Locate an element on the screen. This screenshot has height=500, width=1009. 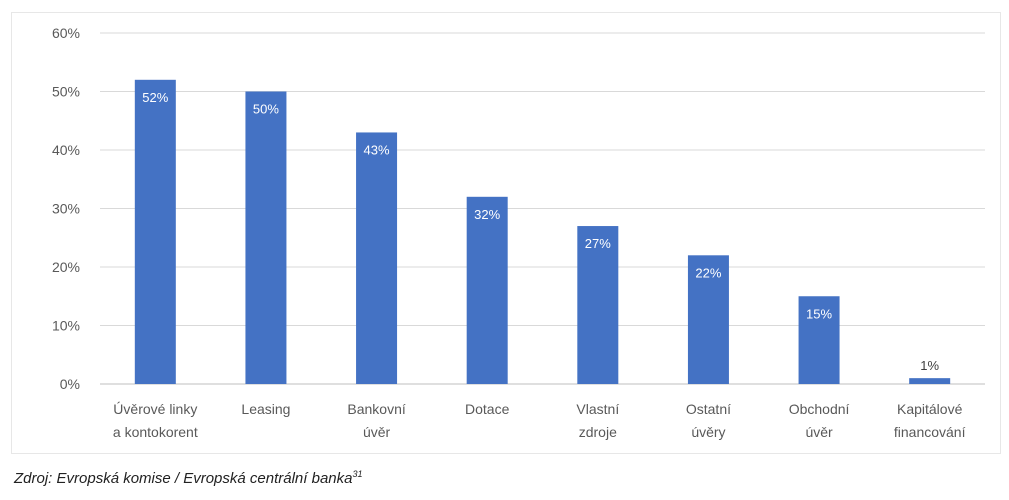
x-tick-label: Kapitálové is located at coordinates (930, 409).